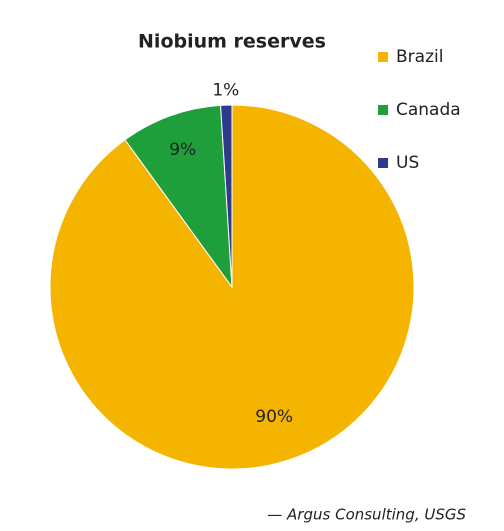  I want to click on source-note: — Argus Consulting, USGS, so click(366, 515).